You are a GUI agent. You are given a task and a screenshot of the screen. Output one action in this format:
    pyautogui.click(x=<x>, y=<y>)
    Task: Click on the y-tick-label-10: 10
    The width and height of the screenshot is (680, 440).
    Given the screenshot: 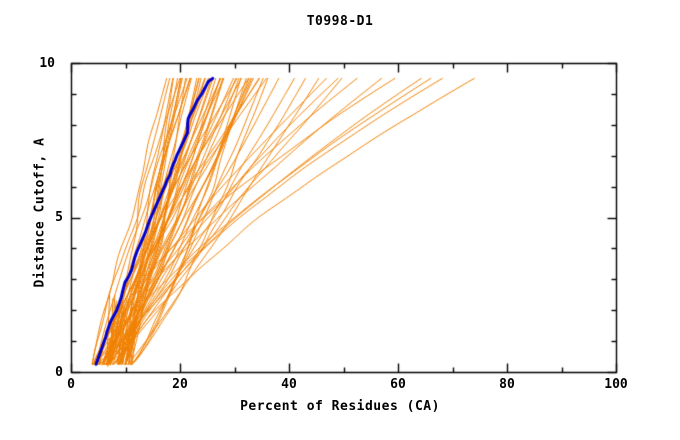 What is the action you would take?
    pyautogui.click(x=47, y=63)
    